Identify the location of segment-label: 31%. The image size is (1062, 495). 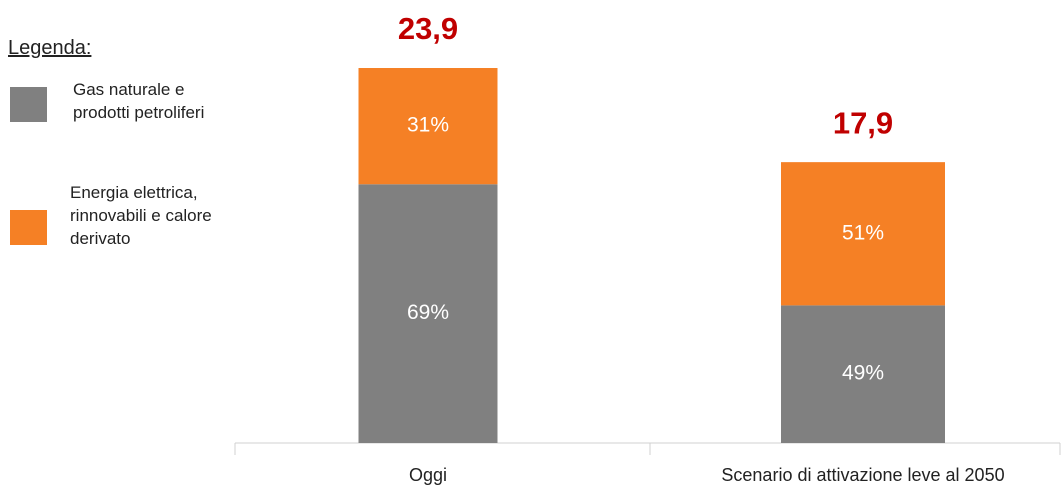
(428, 125).